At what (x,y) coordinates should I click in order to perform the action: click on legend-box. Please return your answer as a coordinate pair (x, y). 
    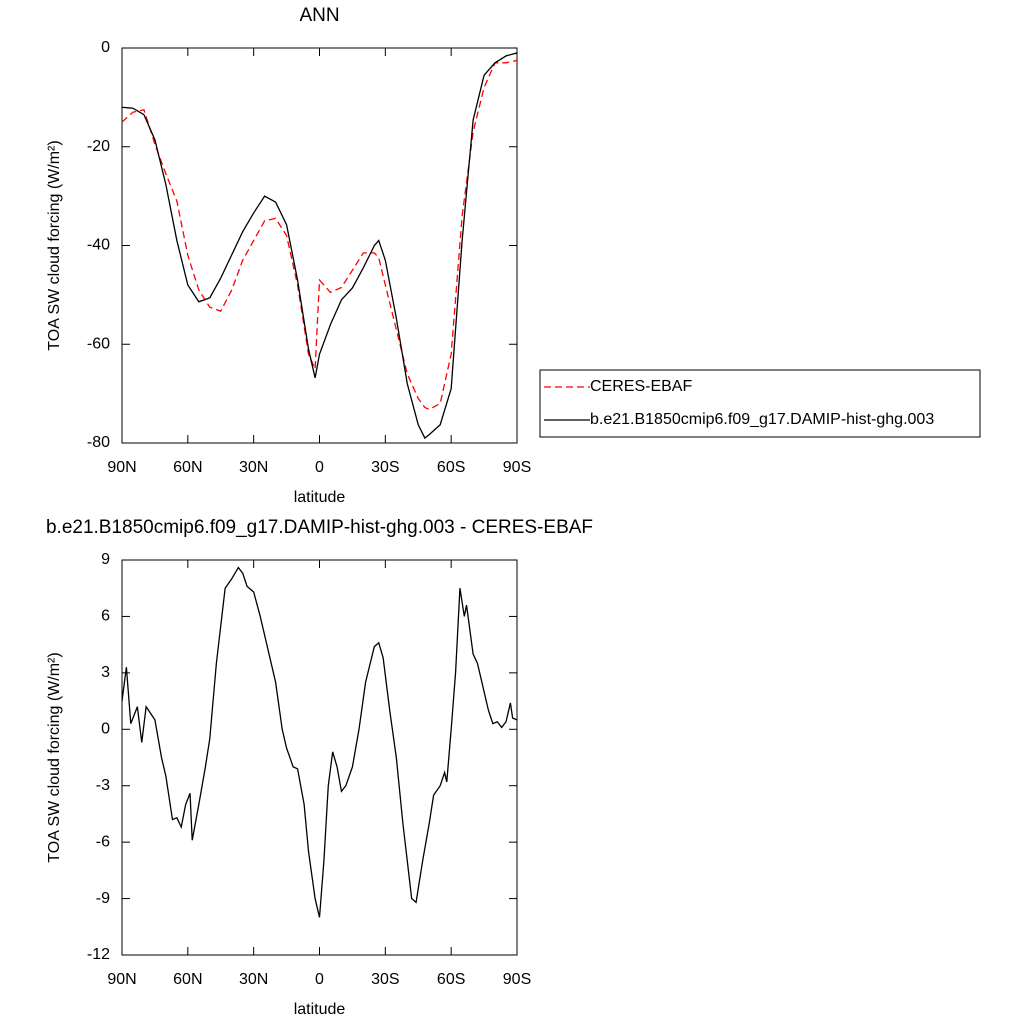
    Looking at the image, I should click on (760, 403).